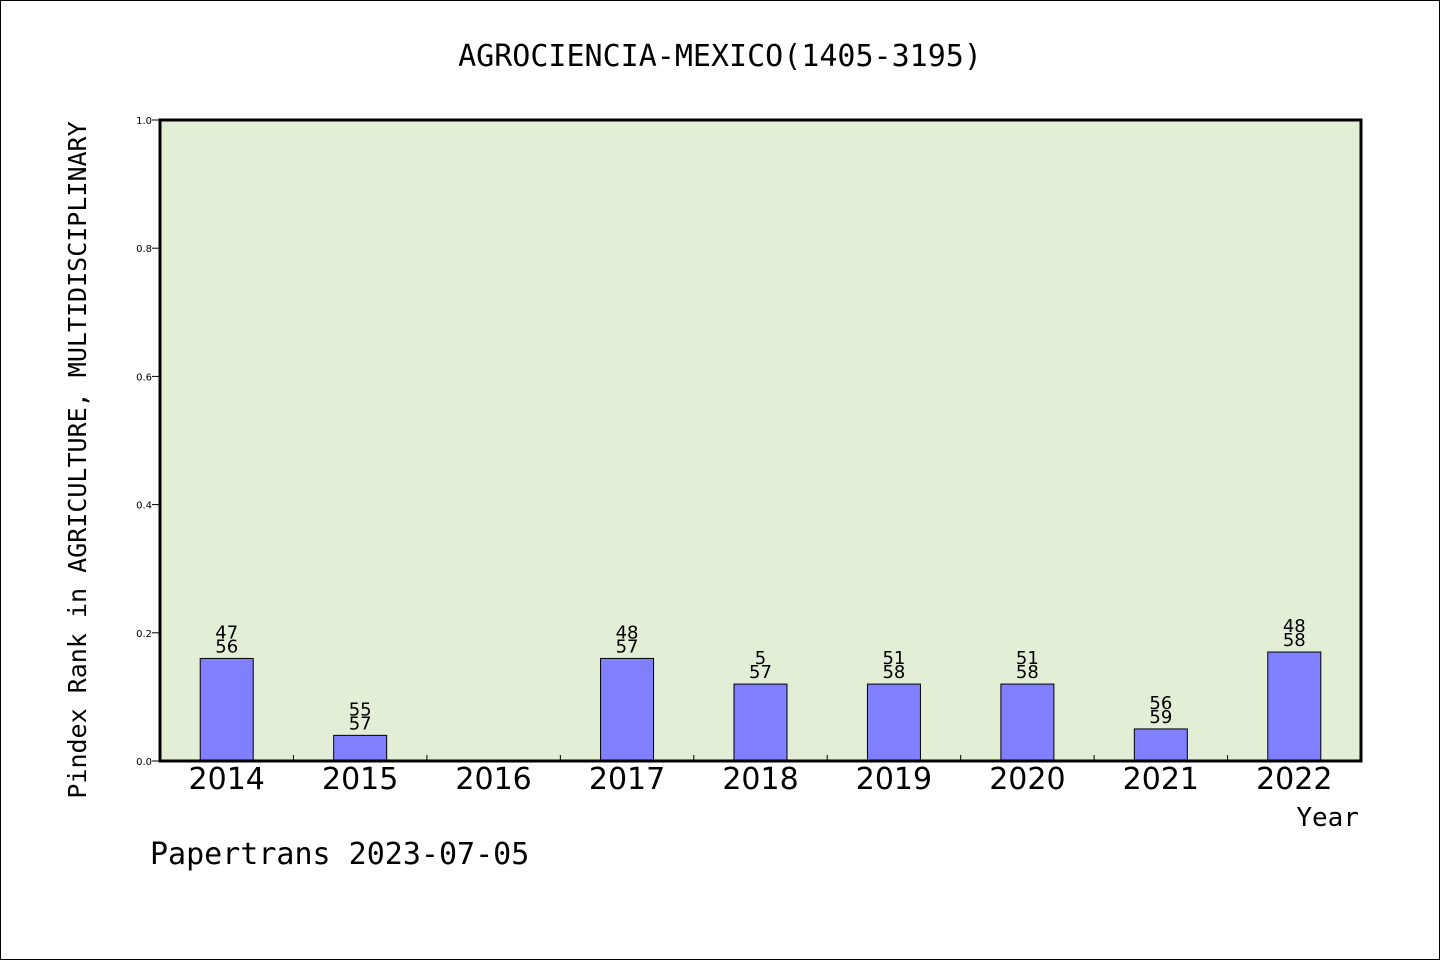 The image size is (1440, 960). I want to click on chart-title: AGROCIENCIA-MEXICO(1405-3195), so click(720, 56).